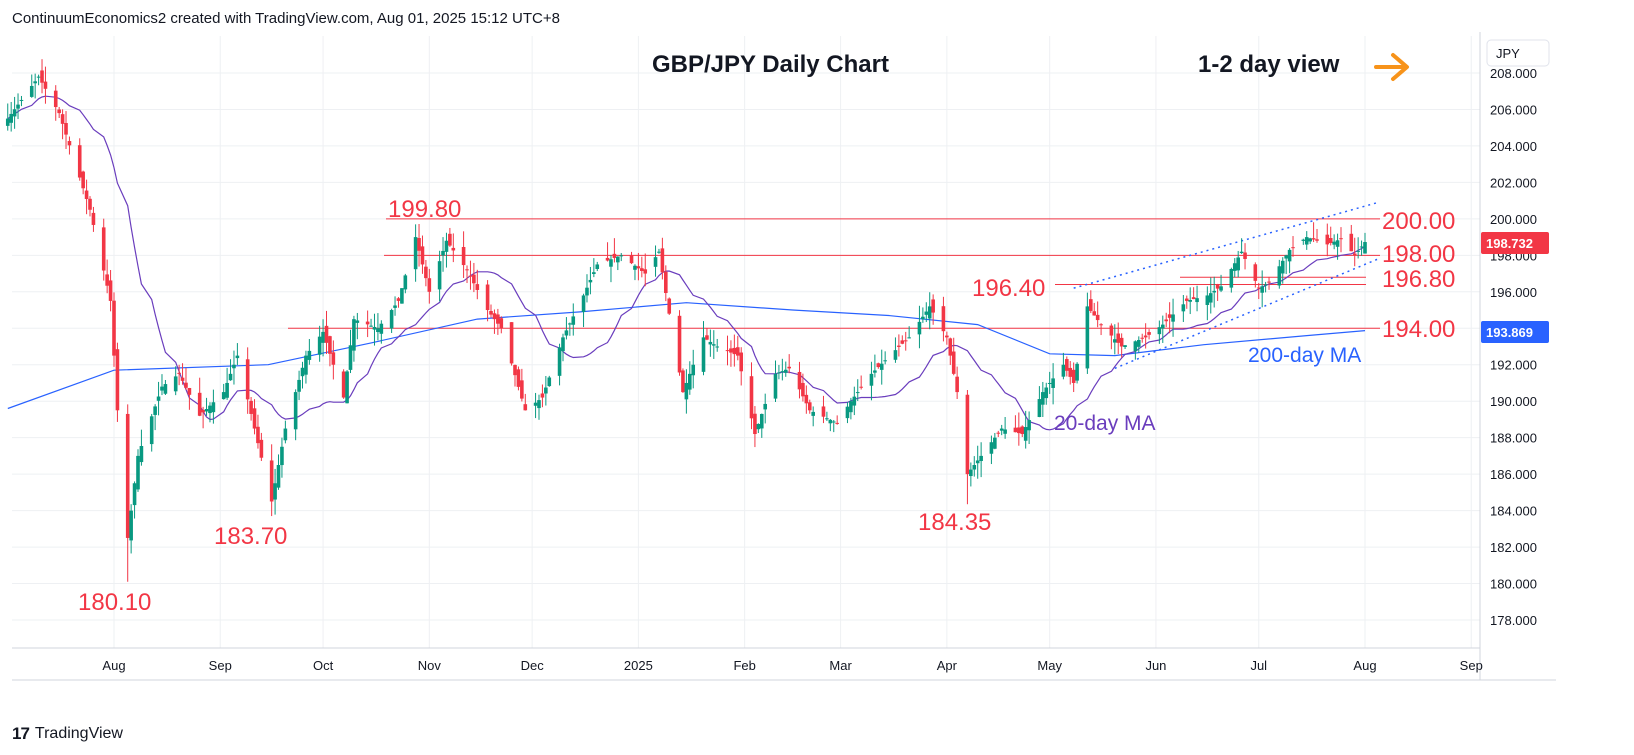 This screenshot has width=1634, height=755. Describe the element at coordinates (323, 665) in the screenshot. I see `x-tick-label: Oct` at that location.